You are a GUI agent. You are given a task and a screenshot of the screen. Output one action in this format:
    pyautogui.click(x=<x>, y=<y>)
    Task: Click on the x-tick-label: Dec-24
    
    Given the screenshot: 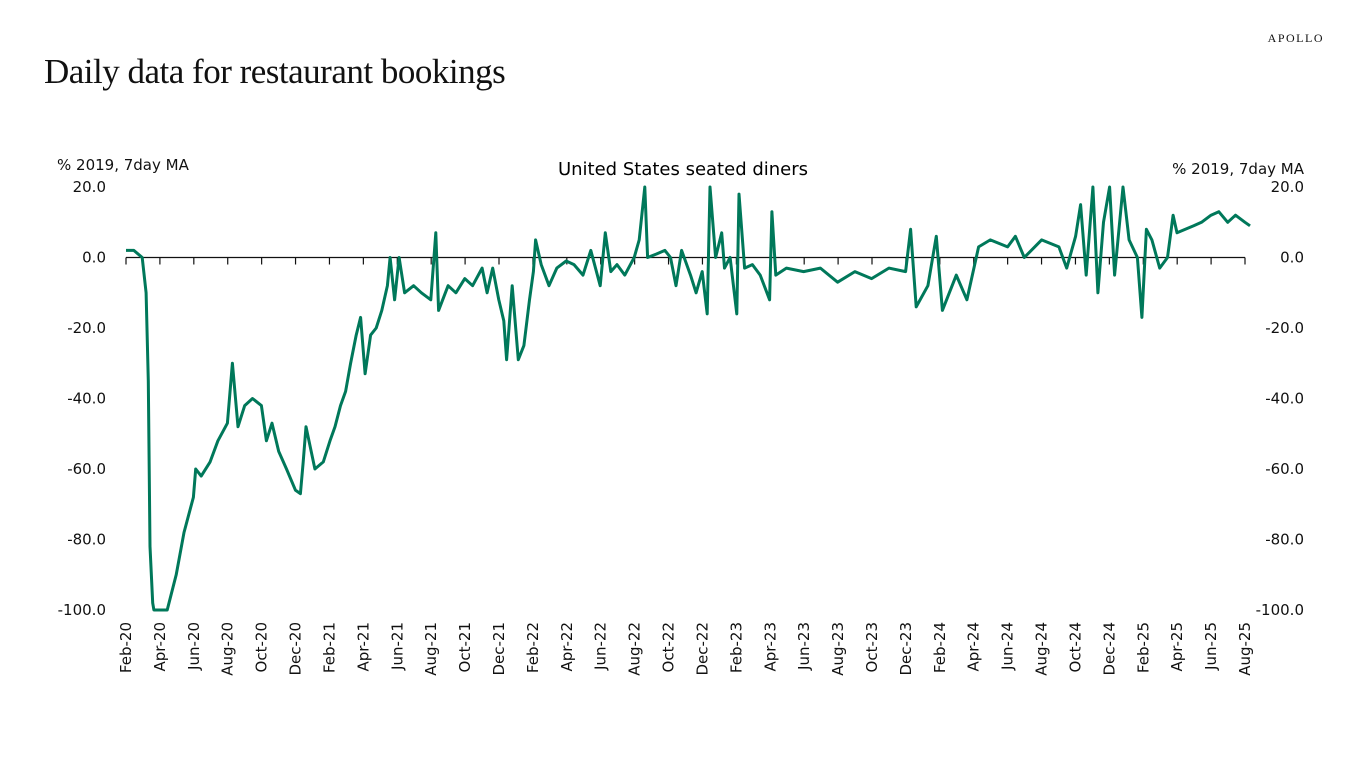 What is the action you would take?
    pyautogui.click(x=1109, y=649)
    